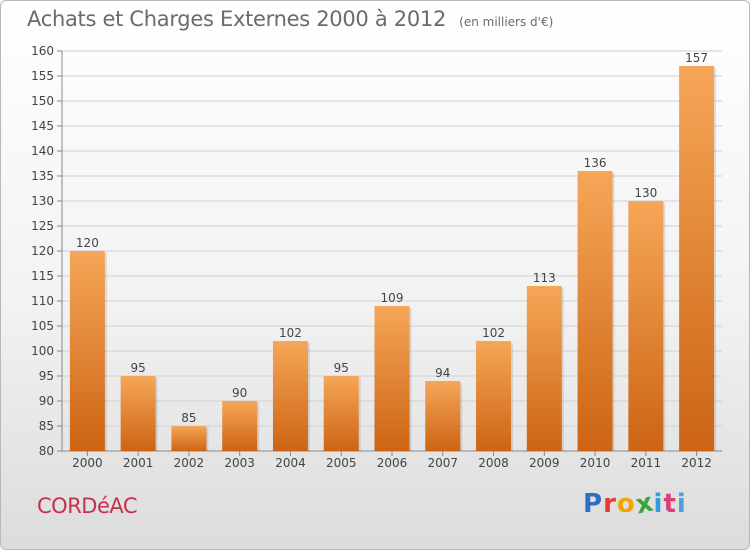 The height and width of the screenshot is (550, 750). Describe the element at coordinates (392, 463) in the screenshot. I see `x-tick-label: 2006` at that location.